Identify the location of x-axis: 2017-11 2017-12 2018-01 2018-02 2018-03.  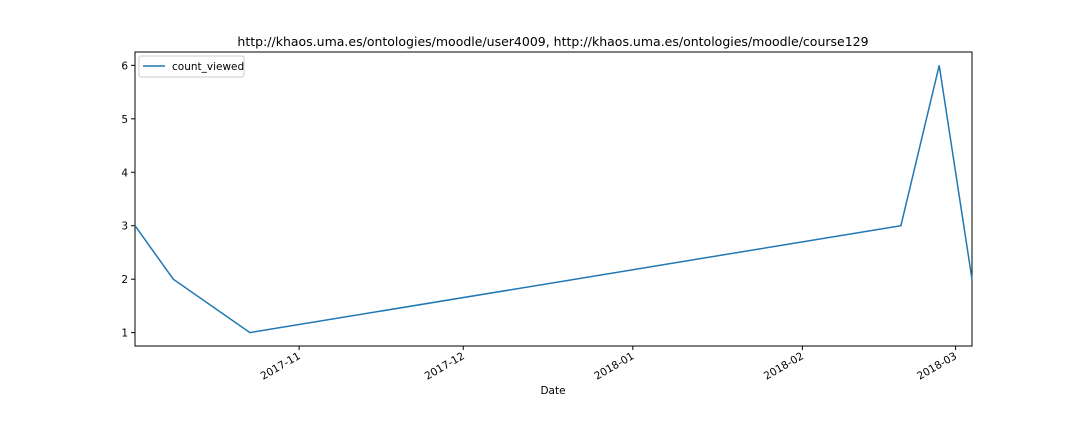
(609, 364).